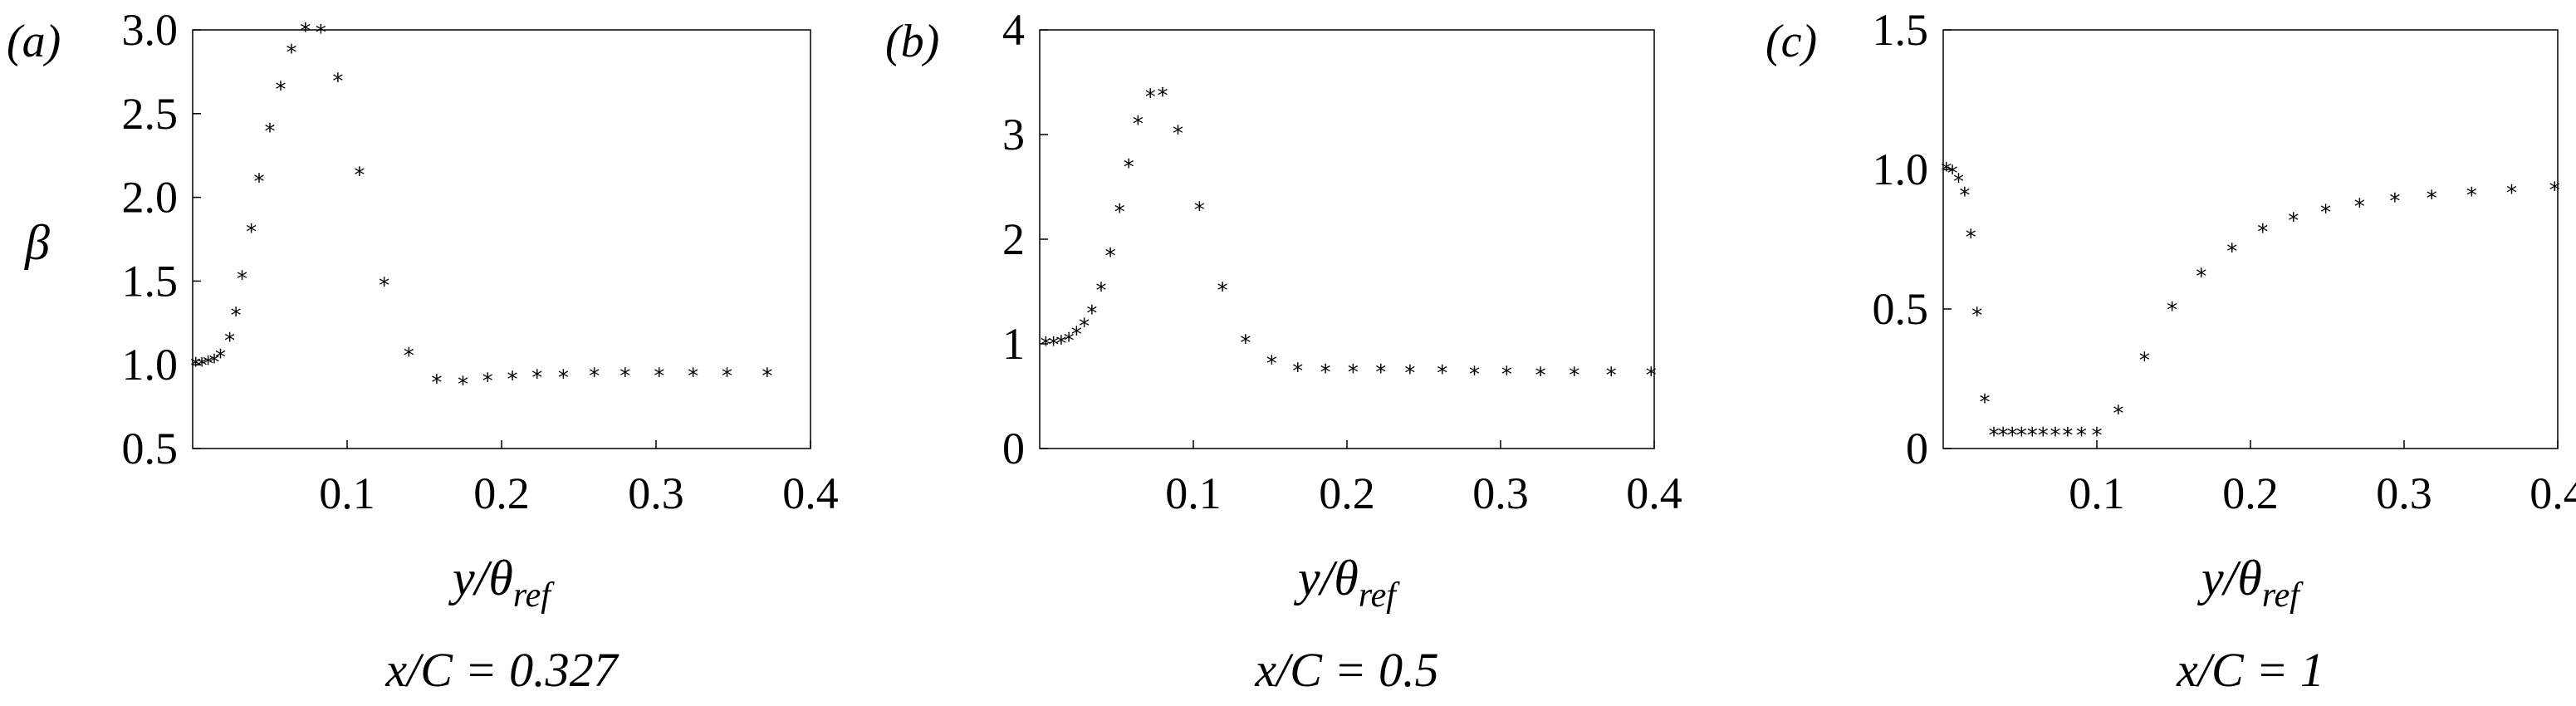 This screenshot has height=706, width=2576. Describe the element at coordinates (1917, 448) in the screenshot. I see `panel-c-ytick-label: 0` at that location.